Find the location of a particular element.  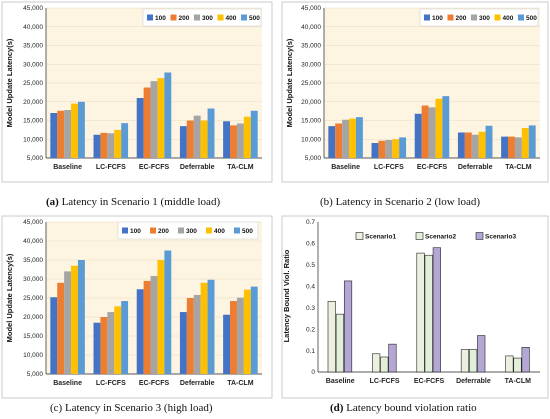

x-category-label: Baseline is located at coordinates (345, 167).